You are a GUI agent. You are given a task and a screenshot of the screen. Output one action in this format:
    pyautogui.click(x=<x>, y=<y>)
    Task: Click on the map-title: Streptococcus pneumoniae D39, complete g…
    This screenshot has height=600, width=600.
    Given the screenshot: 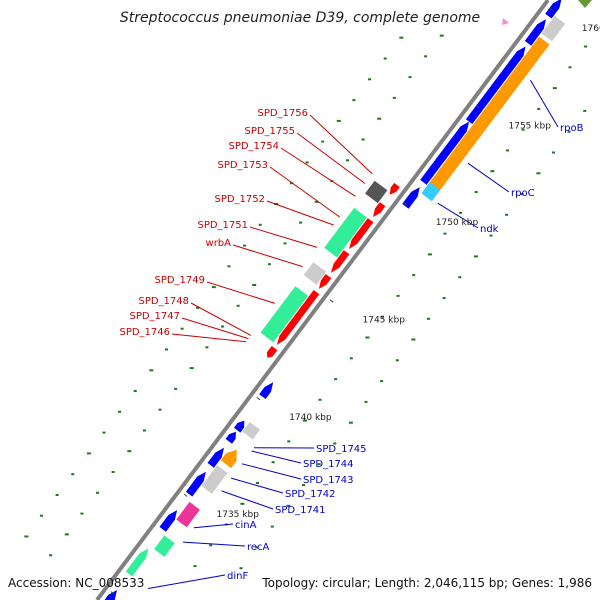 What is the action you would take?
    pyautogui.click(x=300, y=18)
    